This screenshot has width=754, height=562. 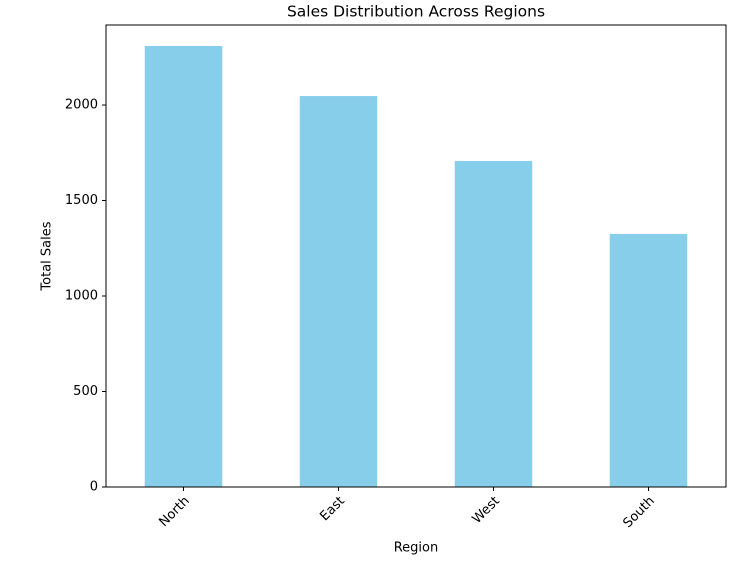 What do you see at coordinates (416, 548) in the screenshot?
I see `x-axis-label: Region` at bounding box center [416, 548].